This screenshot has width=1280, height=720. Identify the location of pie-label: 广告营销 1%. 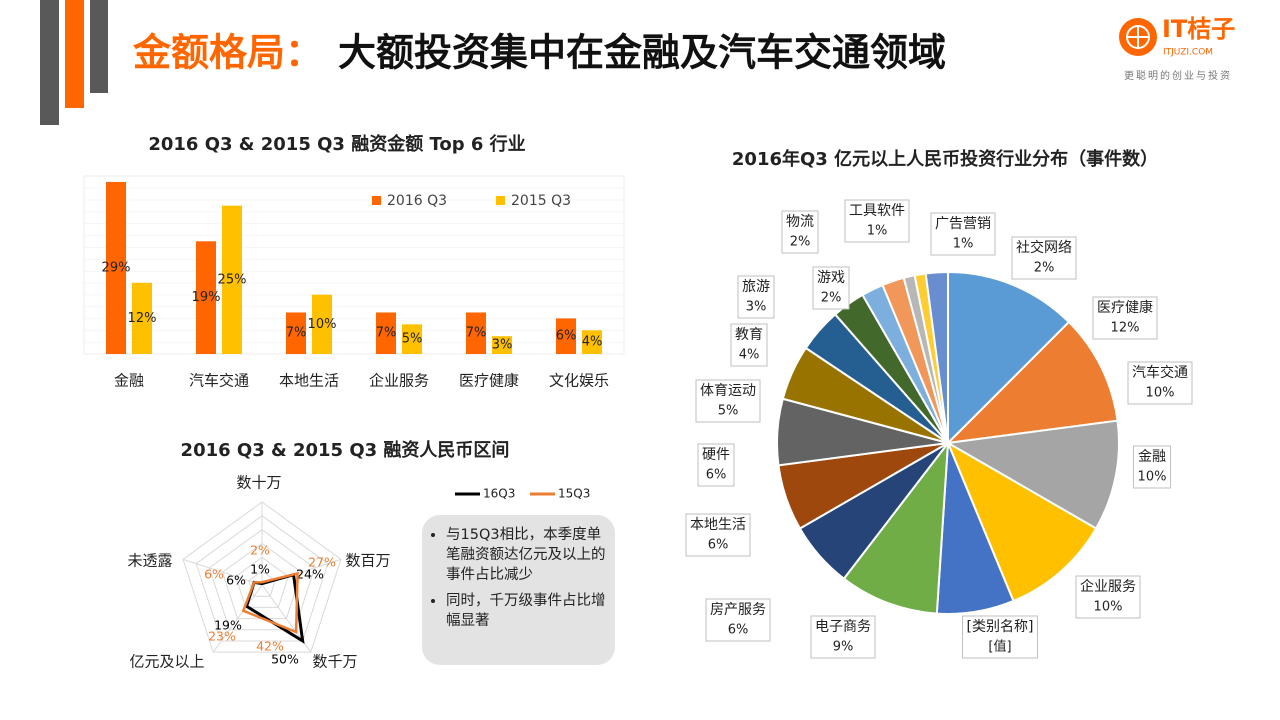
(963, 234).